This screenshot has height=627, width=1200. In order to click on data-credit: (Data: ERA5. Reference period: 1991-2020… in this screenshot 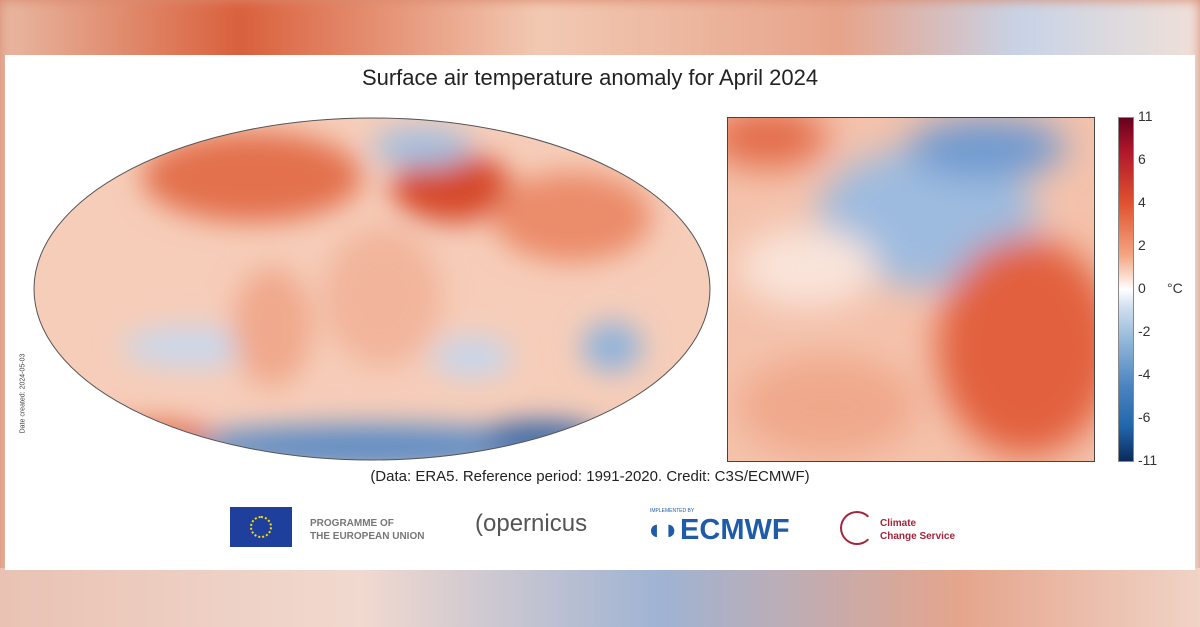, I will do `click(590, 476)`.